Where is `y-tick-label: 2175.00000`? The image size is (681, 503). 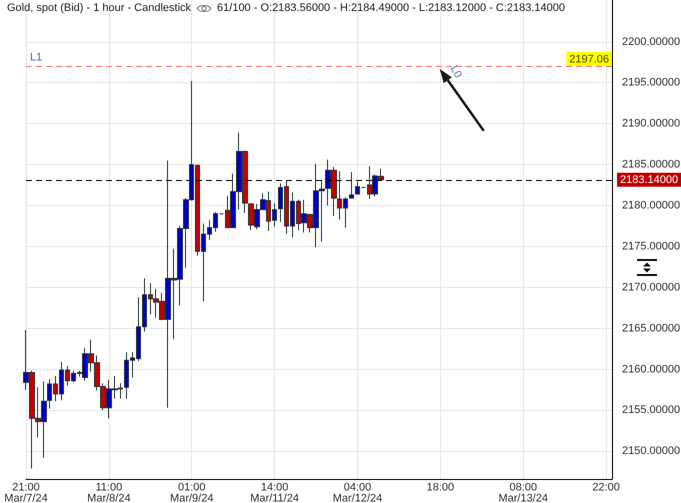
y-tick-label: 2175.00000 is located at coordinates (651, 246).